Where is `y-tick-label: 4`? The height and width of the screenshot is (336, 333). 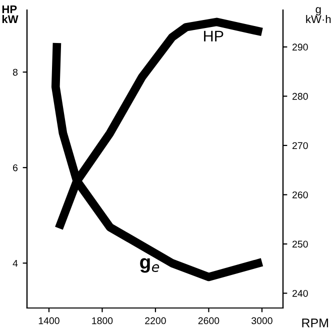
y-tick-label: 4 is located at coordinates (15, 263).